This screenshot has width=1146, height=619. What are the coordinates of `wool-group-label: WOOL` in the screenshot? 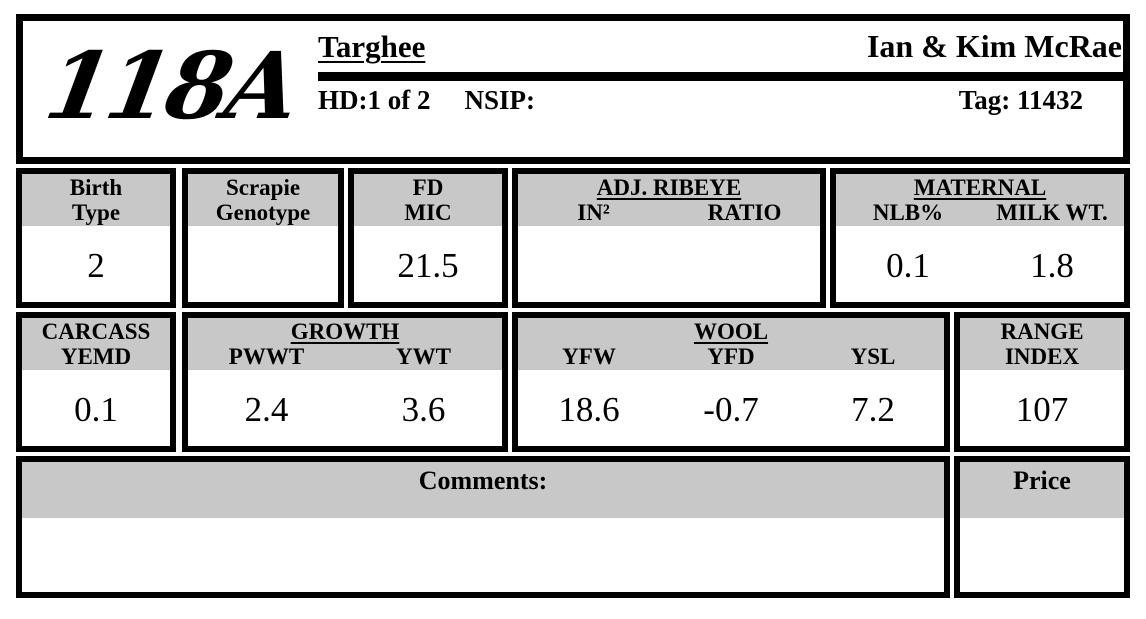 It's located at (731, 331).